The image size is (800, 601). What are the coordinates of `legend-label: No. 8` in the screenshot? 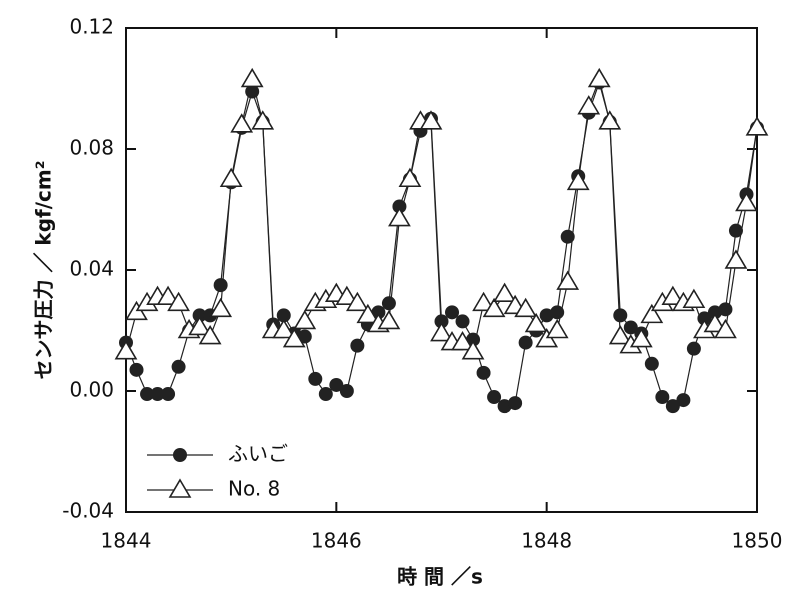 It's located at (254, 489).